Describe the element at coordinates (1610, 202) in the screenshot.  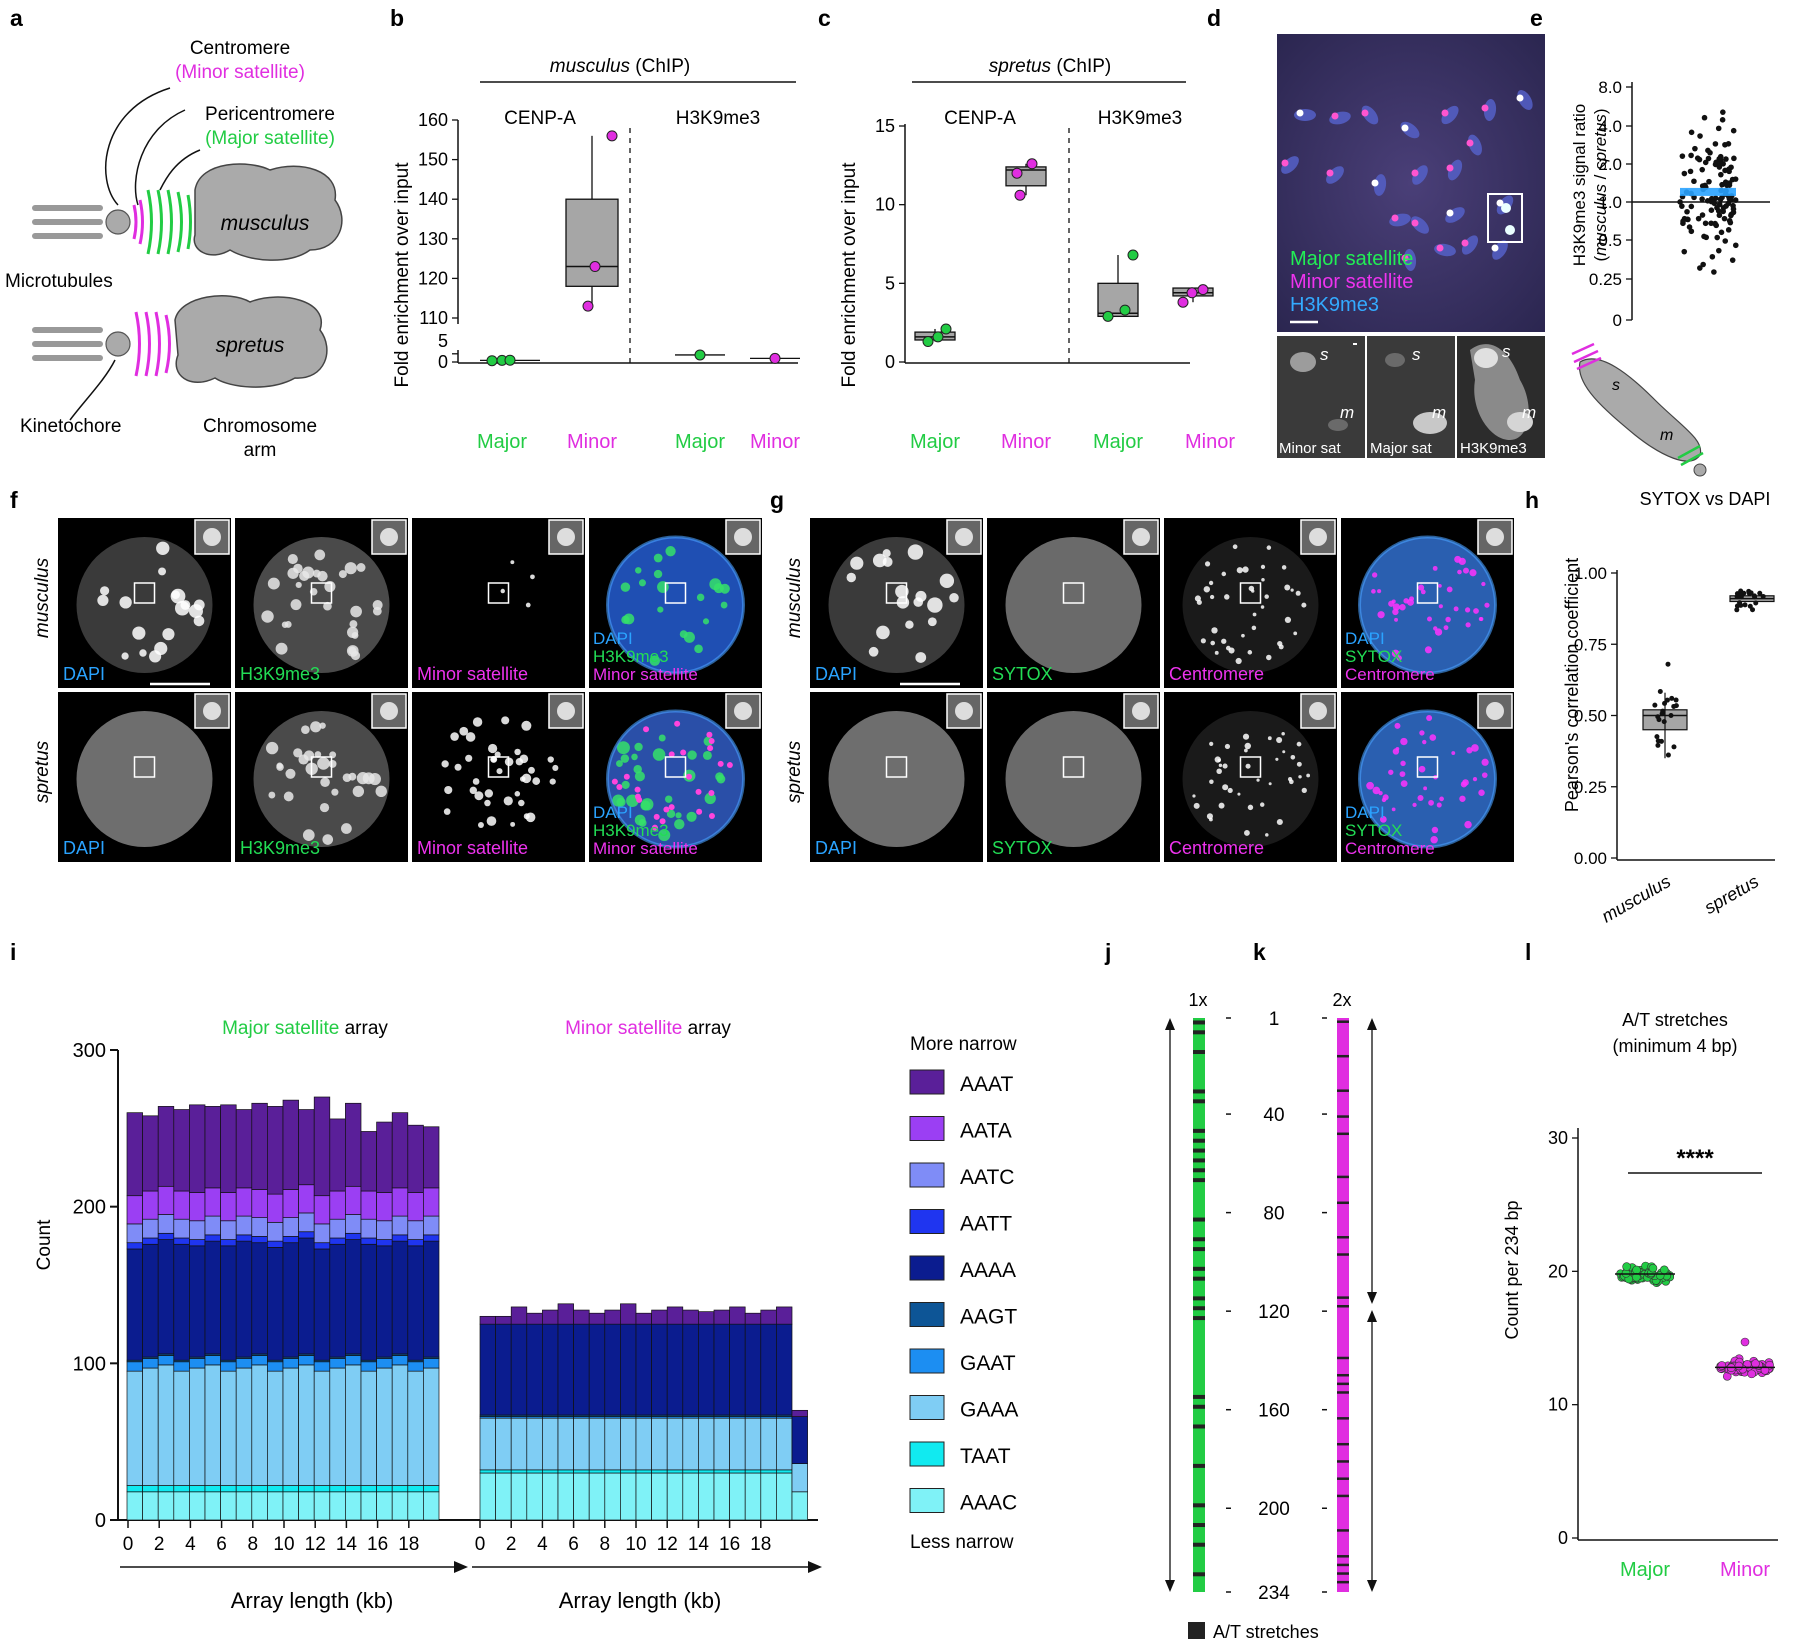
I see `y-tick-label: 1.0` at that location.